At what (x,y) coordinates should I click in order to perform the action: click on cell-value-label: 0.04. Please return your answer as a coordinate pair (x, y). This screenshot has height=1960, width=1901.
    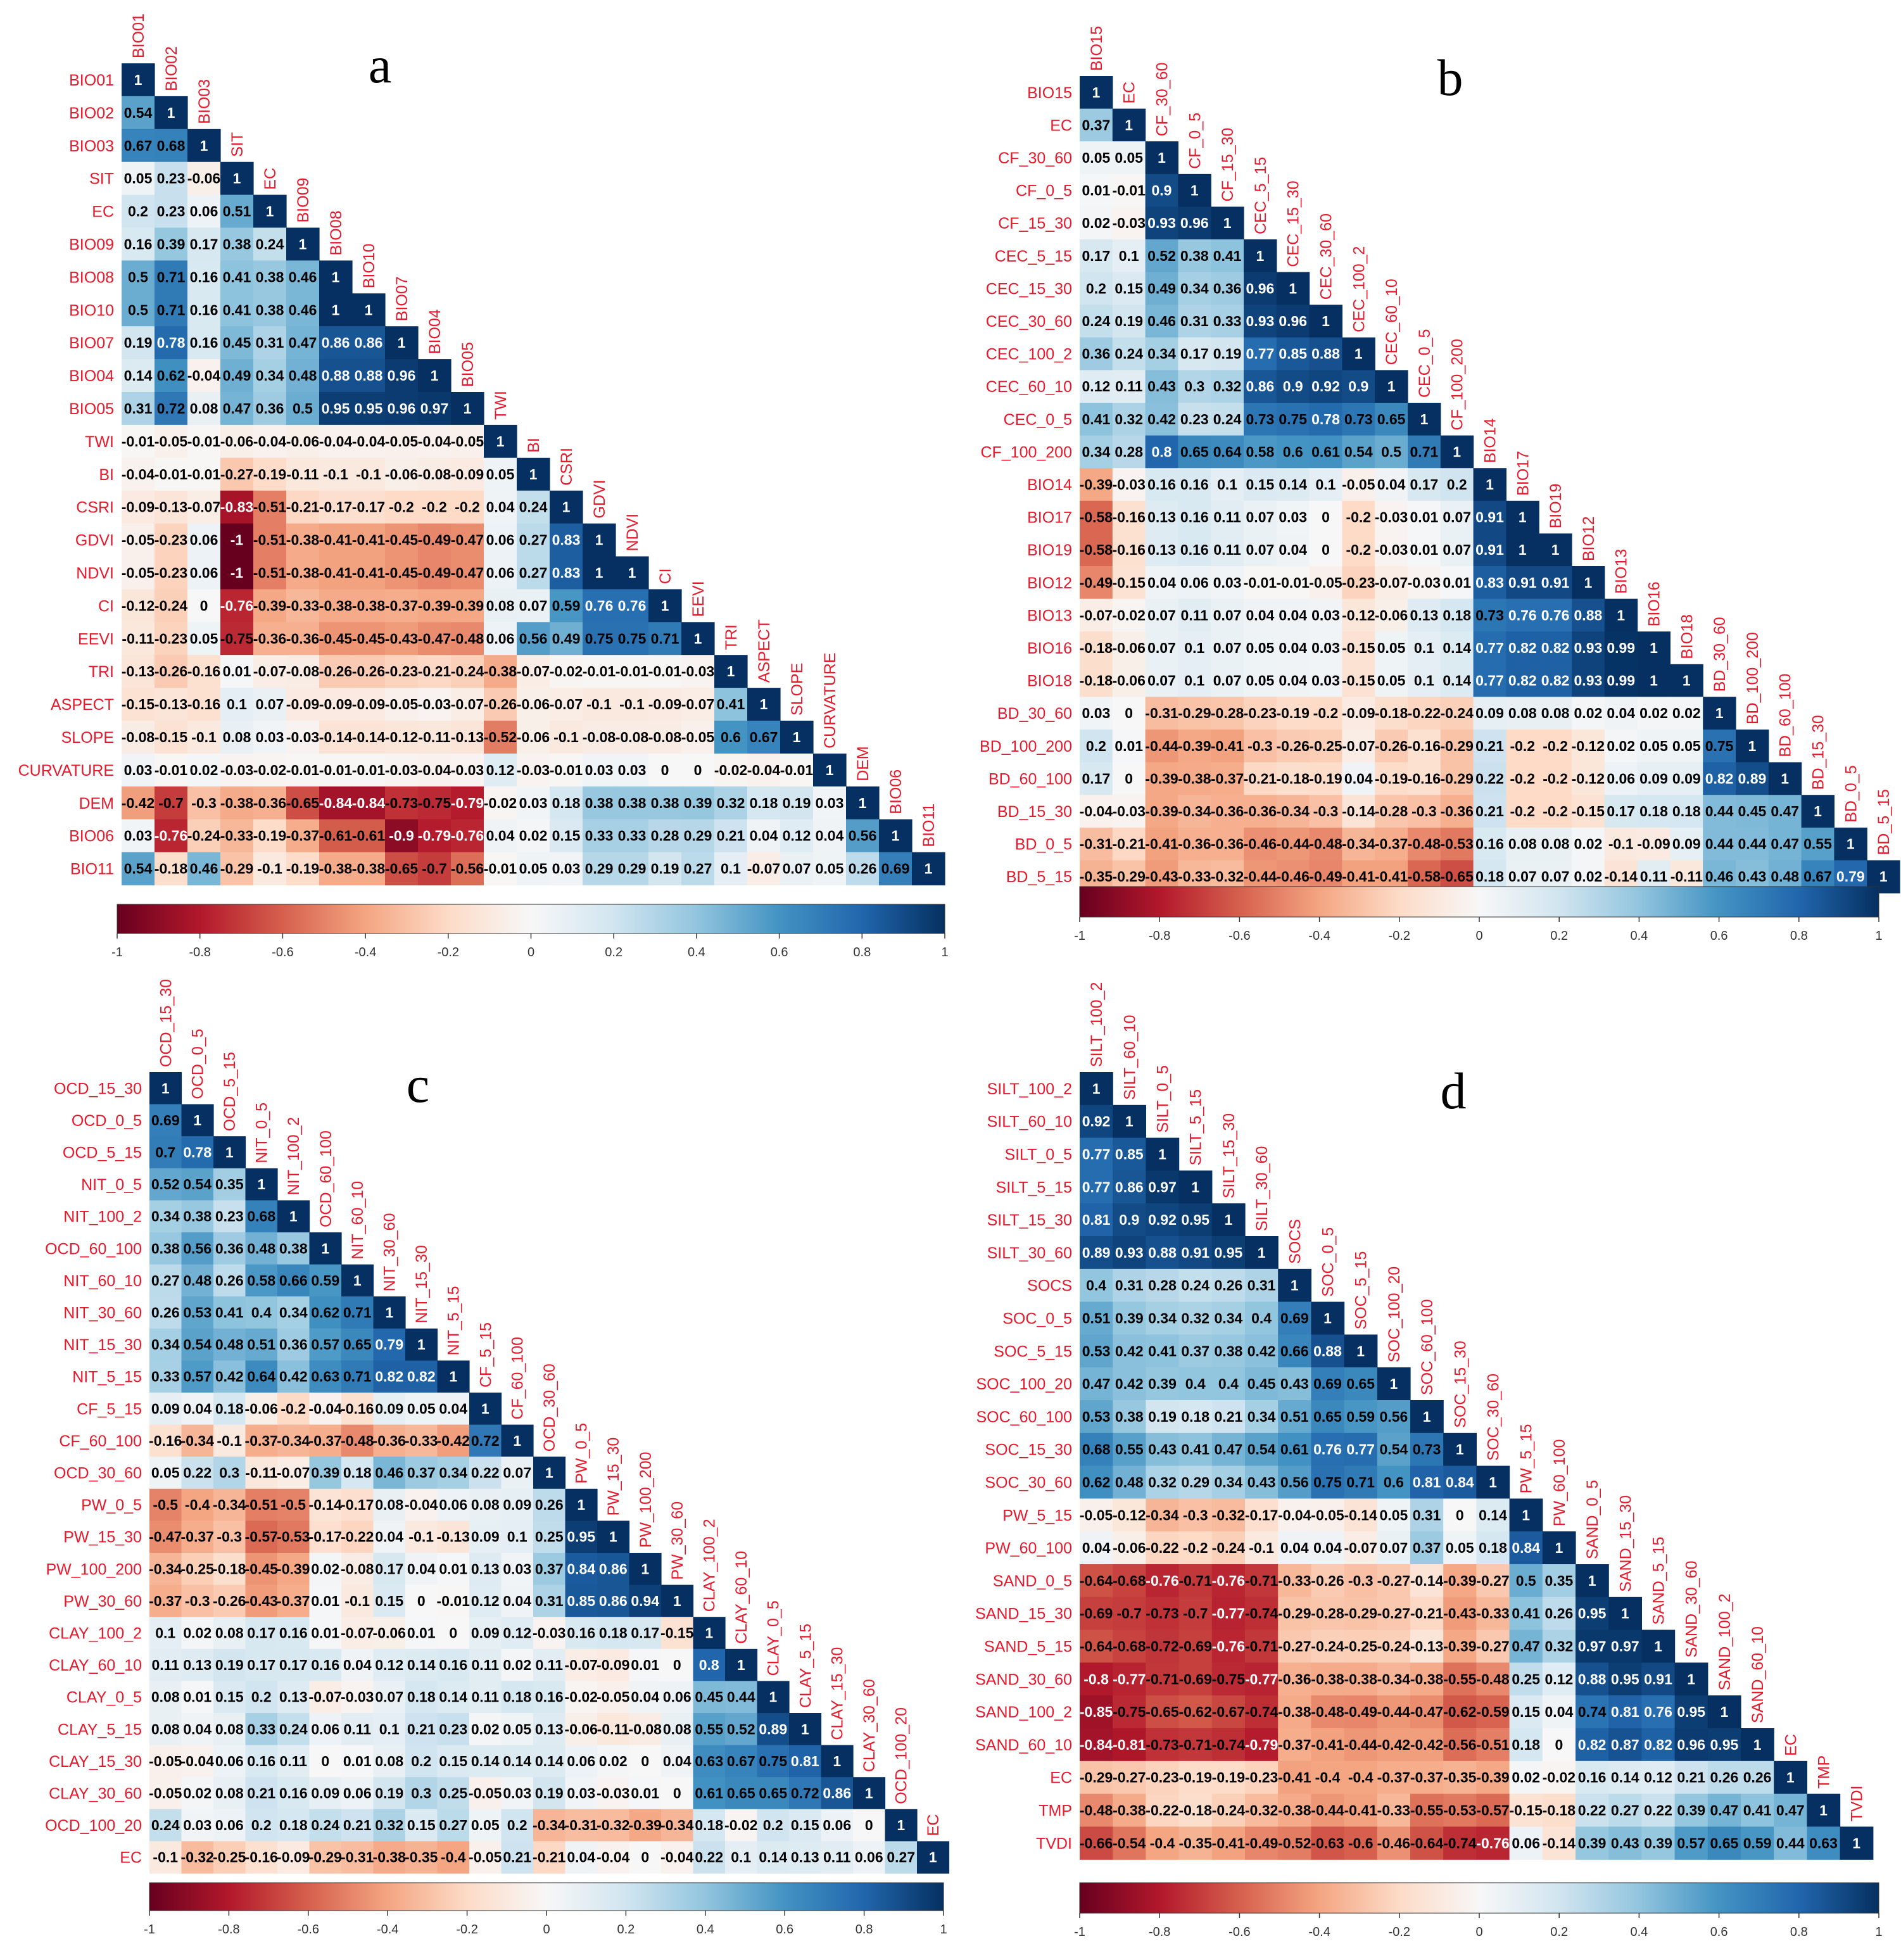
    Looking at the image, I should click on (1260, 615).